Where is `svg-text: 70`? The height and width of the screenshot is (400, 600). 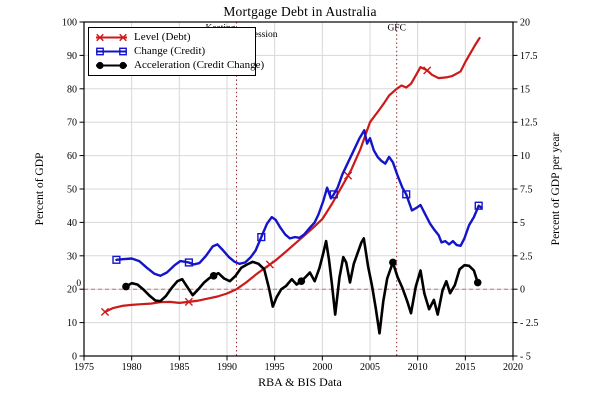
svg-text: 70 is located at coordinates (72, 123).